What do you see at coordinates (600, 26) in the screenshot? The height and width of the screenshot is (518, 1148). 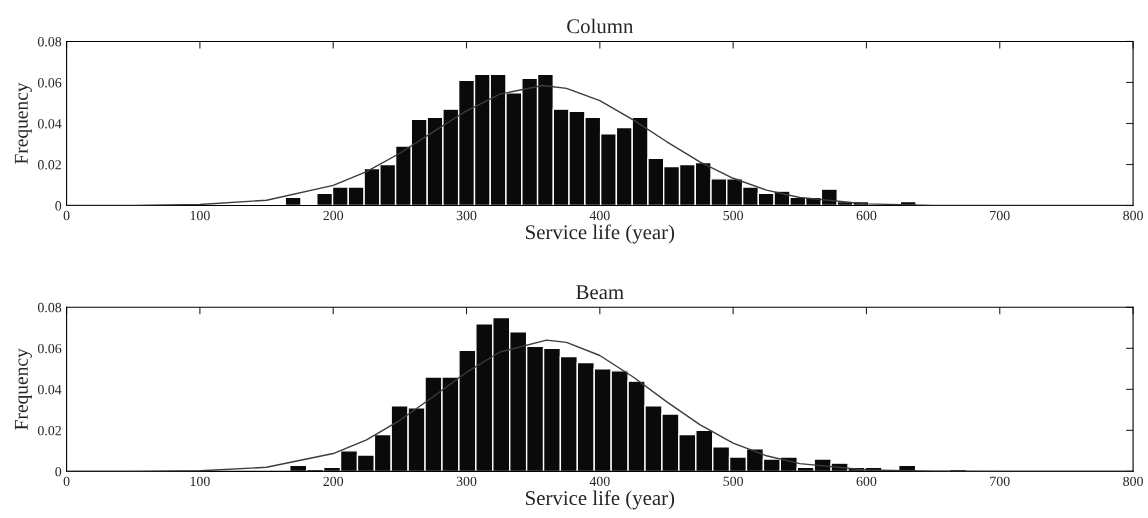 I see `chart-title: Column` at bounding box center [600, 26].